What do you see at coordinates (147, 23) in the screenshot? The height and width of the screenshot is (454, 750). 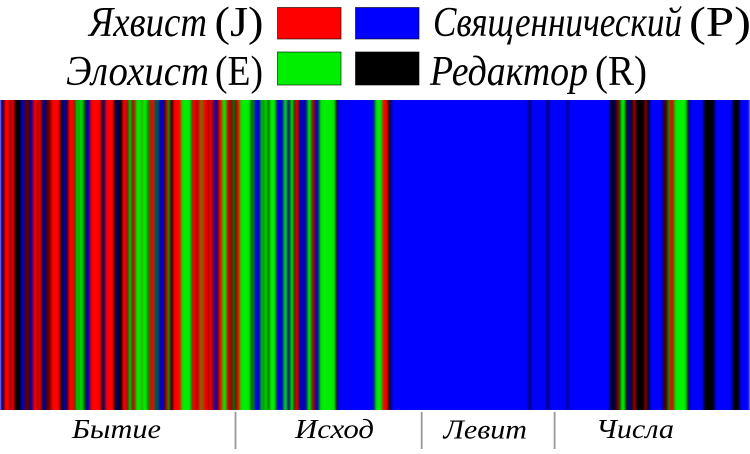 I see `svg-text: Яхвист` at bounding box center [147, 23].